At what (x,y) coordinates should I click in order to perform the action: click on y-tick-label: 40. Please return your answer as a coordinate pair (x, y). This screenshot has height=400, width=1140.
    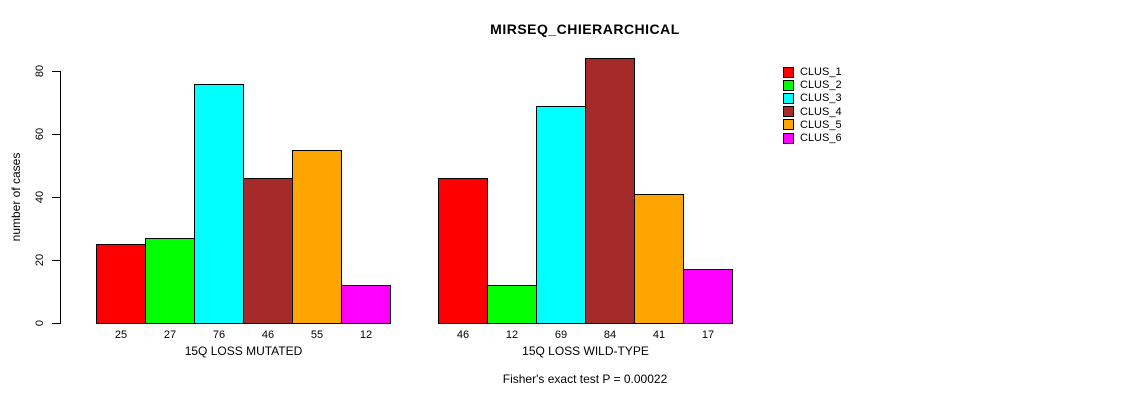
    Looking at the image, I should click on (40, 197).